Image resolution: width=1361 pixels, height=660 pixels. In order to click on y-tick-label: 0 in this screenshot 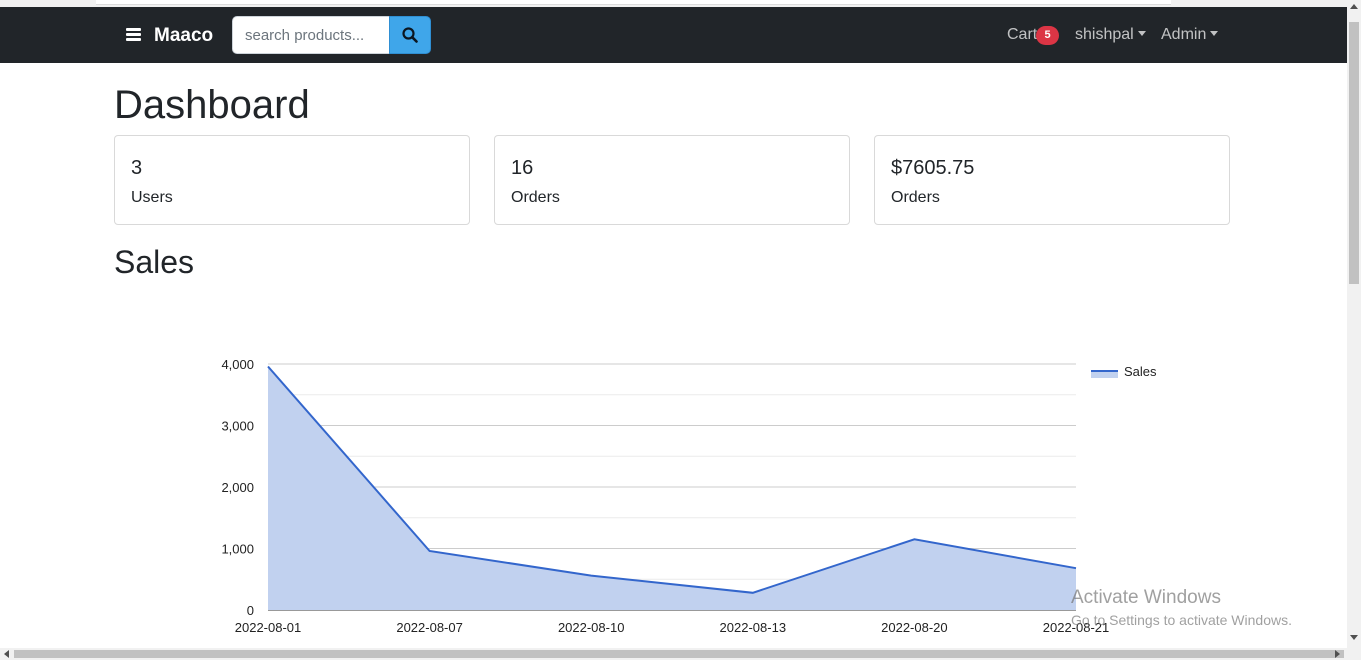, I will do `click(250, 610)`.